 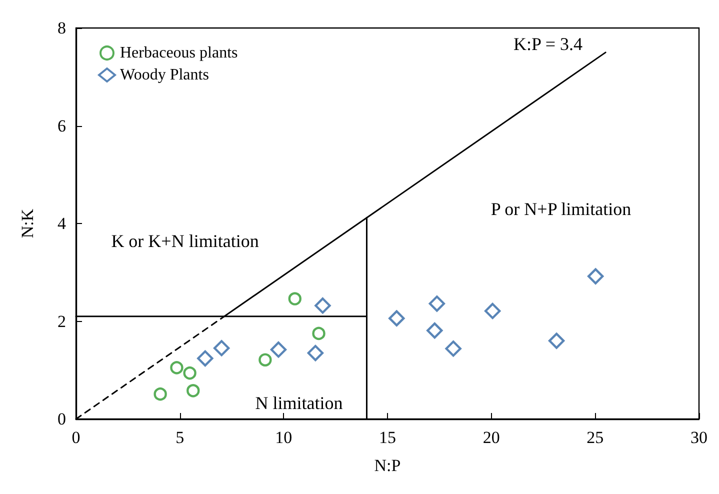 What do you see at coordinates (62, 126) in the screenshot?
I see `y-tick-label: 6` at bounding box center [62, 126].